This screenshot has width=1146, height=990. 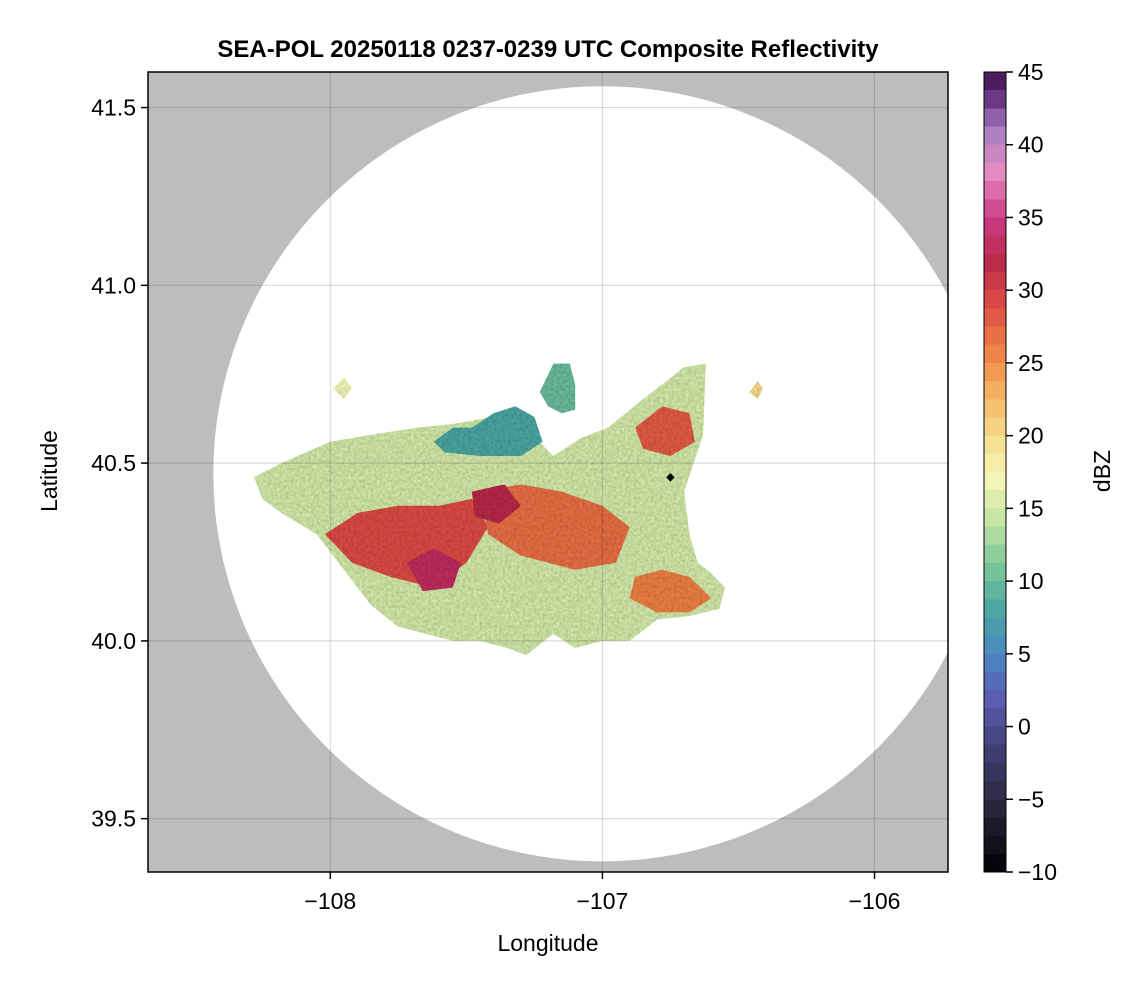 What do you see at coordinates (1031, 472) in the screenshot?
I see `colorbar-ticks: −10 −5 0 5 10 15 20 25 30 35 40 45` at bounding box center [1031, 472].